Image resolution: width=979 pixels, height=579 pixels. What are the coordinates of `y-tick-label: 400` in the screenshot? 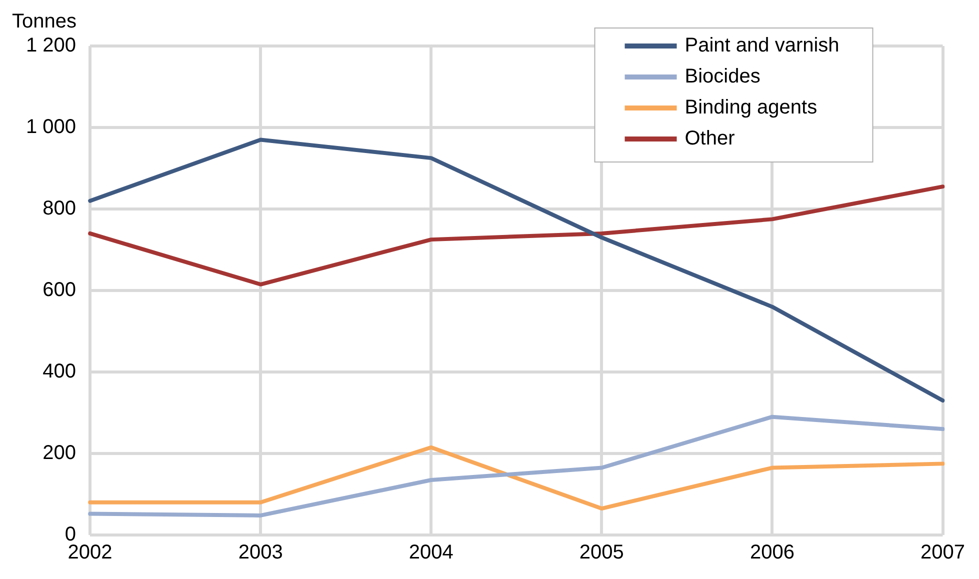 It's located at (59, 371).